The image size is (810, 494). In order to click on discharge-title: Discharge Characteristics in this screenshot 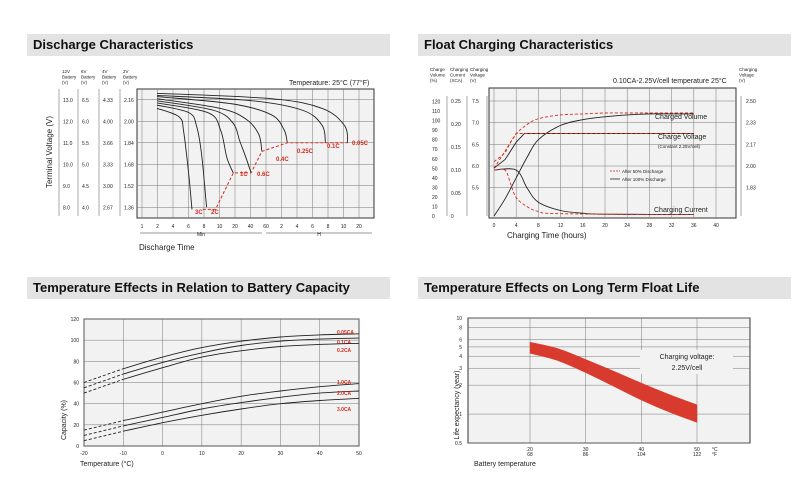, I will do `click(208, 45)`.